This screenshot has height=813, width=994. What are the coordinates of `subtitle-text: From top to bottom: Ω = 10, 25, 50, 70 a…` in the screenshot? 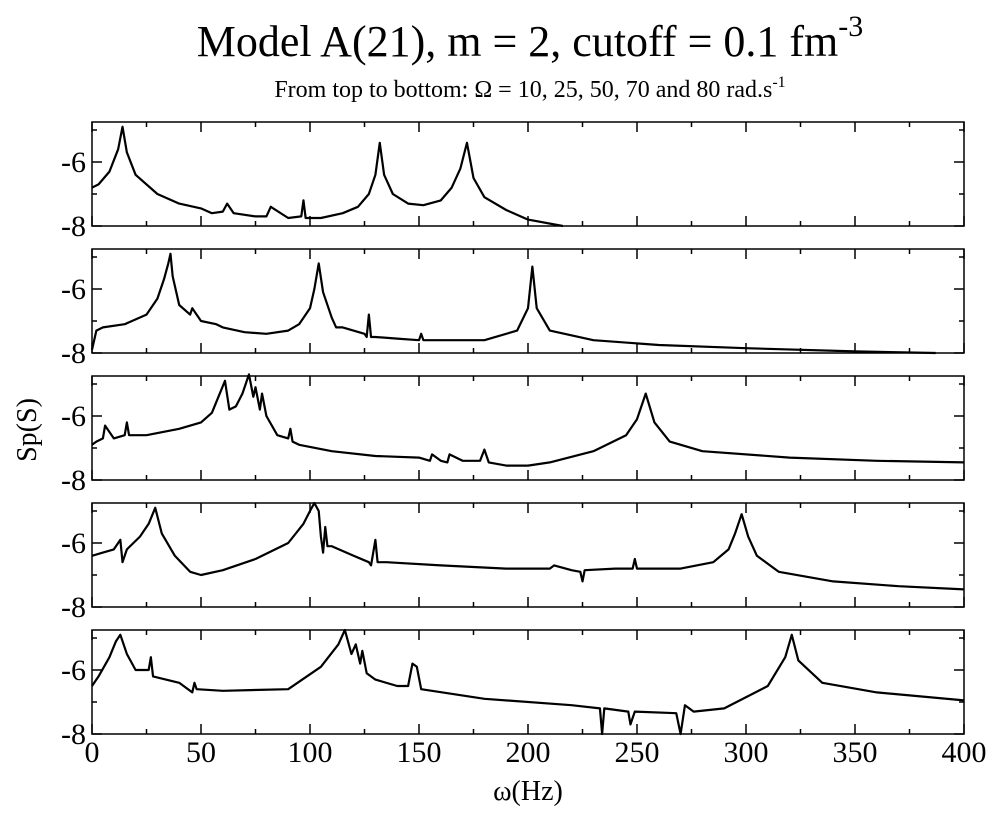 It's located at (523, 90).